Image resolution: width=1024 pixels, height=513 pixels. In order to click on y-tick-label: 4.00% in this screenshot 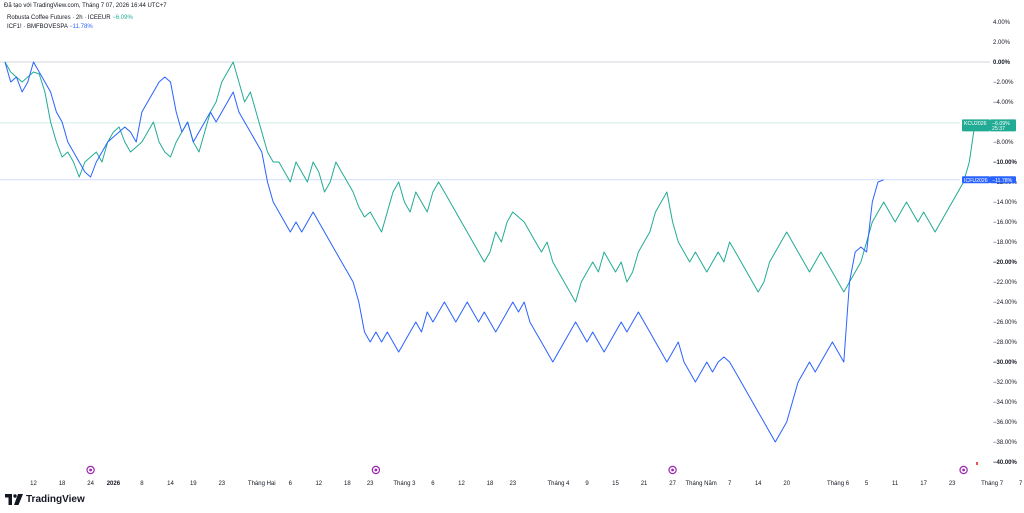, I will do `click(1002, 23)`.